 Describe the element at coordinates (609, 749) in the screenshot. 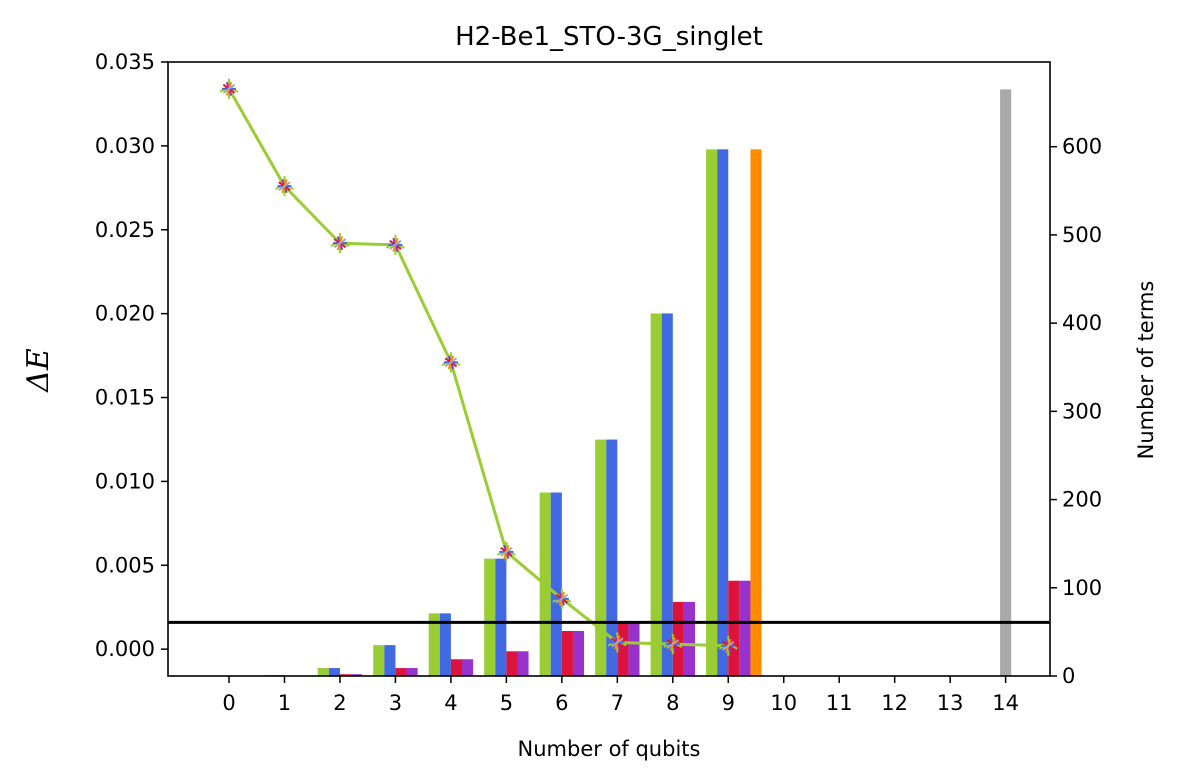

I see `x-axis-label: Number of qubits` at that location.